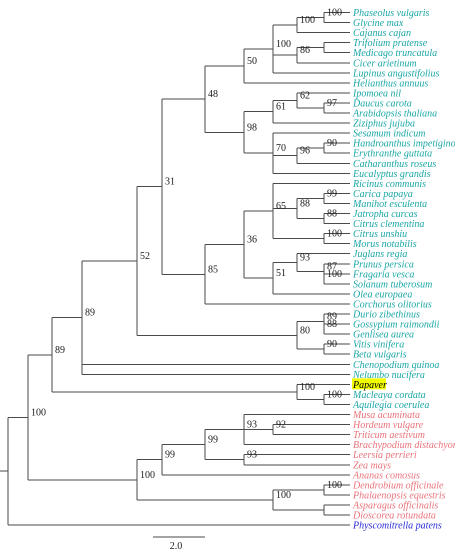  Describe the element at coordinates (213, 269) in the screenshot. I see `bootstrap-value: 85` at that location.